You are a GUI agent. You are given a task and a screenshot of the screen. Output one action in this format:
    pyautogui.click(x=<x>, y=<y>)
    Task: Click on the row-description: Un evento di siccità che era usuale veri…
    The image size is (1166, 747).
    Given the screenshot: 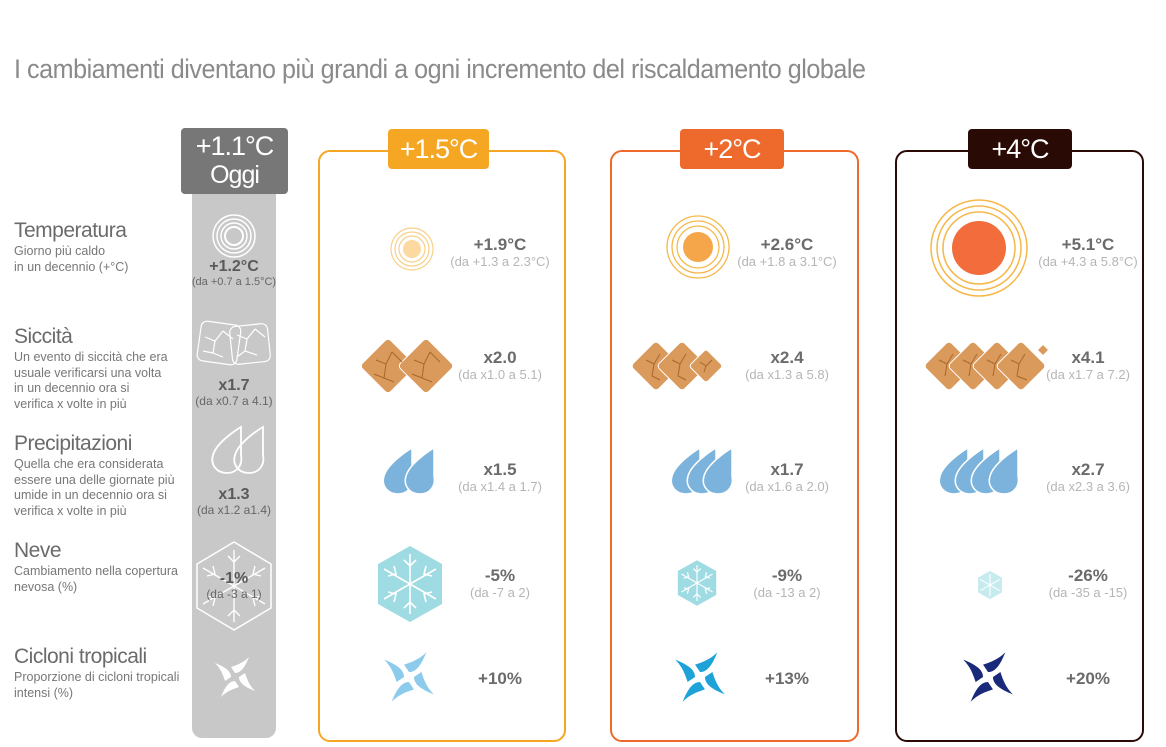 What is the action you would take?
    pyautogui.click(x=104, y=381)
    